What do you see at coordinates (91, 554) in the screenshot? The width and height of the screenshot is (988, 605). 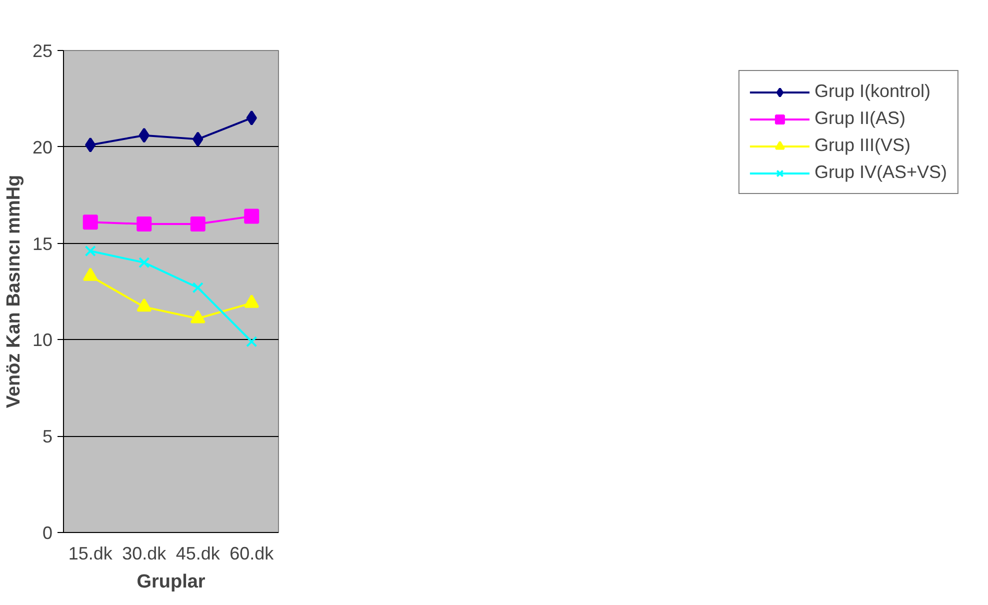 I see `x-tick-label: 15.dk` at bounding box center [91, 554].